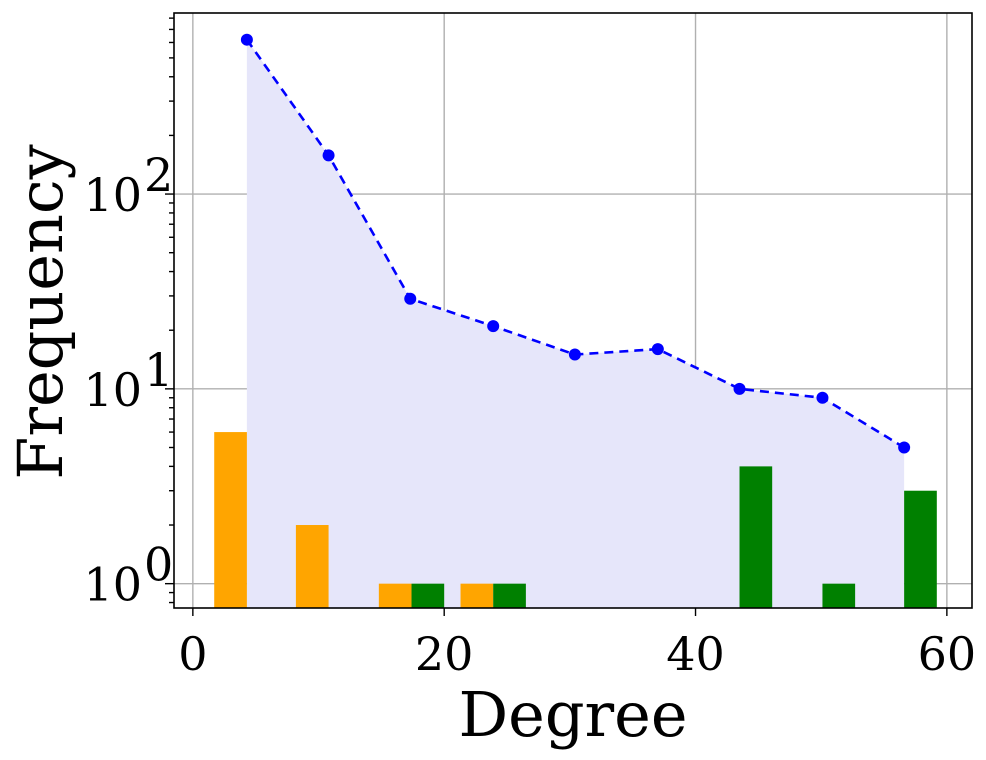  Describe the element at coordinates (192, 654) in the screenshot. I see `x-tick-label: 0` at that location.